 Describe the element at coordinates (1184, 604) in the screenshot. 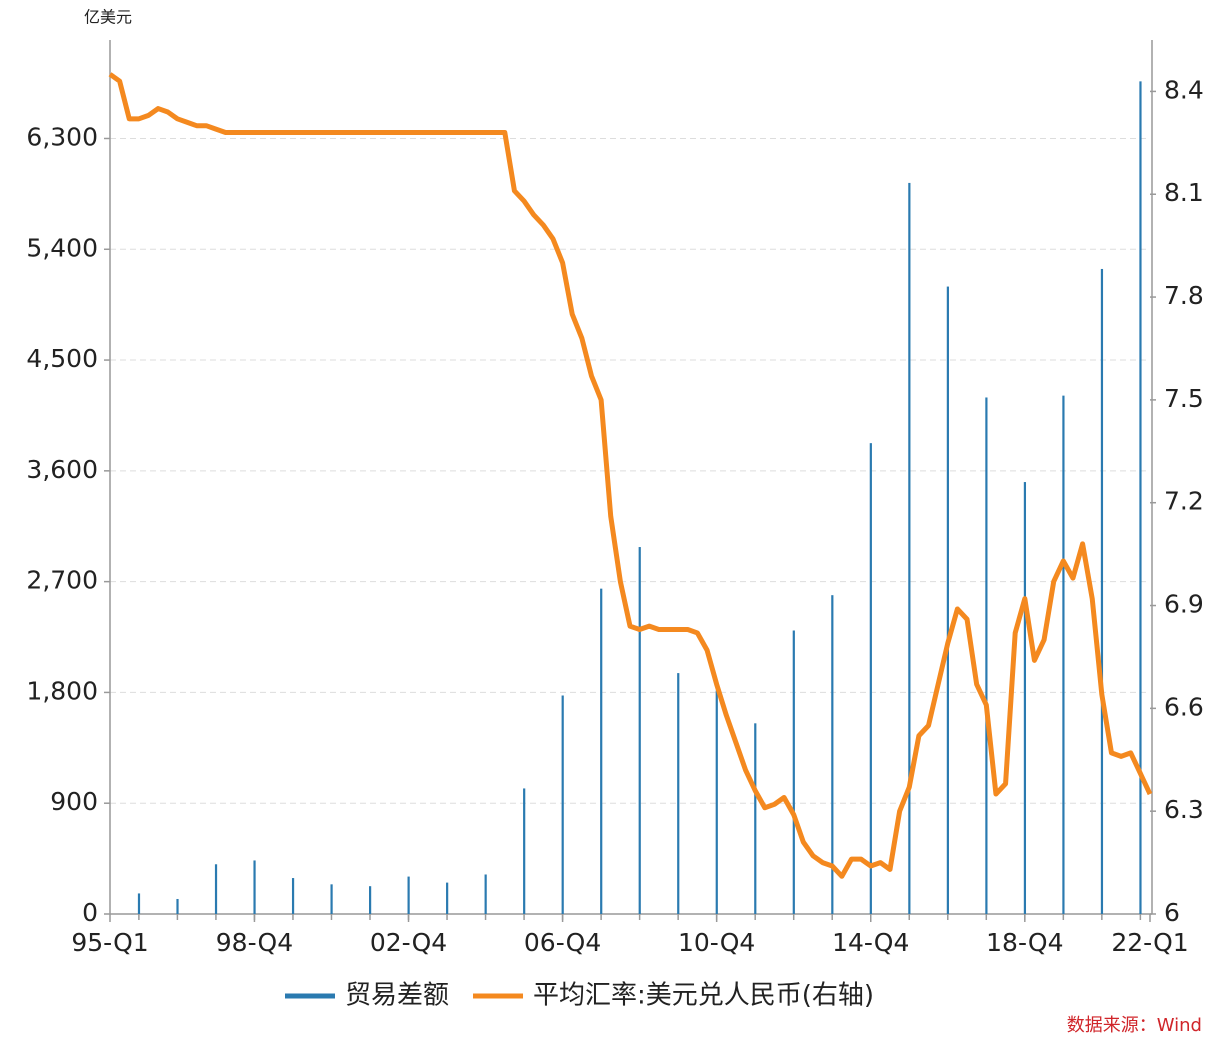

I see `y2-tick-label: 6.9` at that location.